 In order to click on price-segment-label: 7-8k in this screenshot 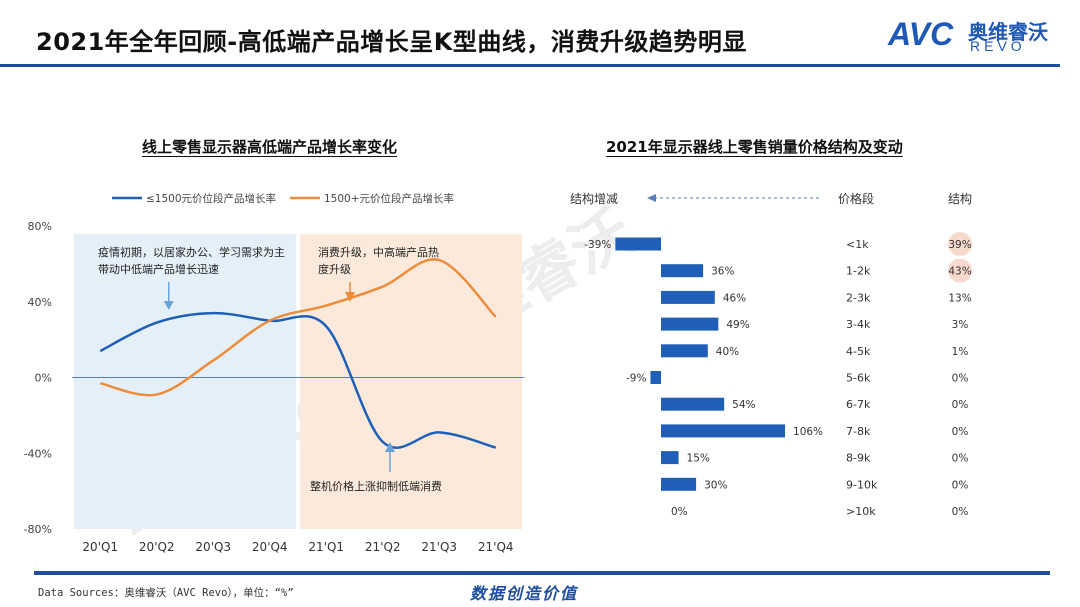, I will do `click(858, 431)`.